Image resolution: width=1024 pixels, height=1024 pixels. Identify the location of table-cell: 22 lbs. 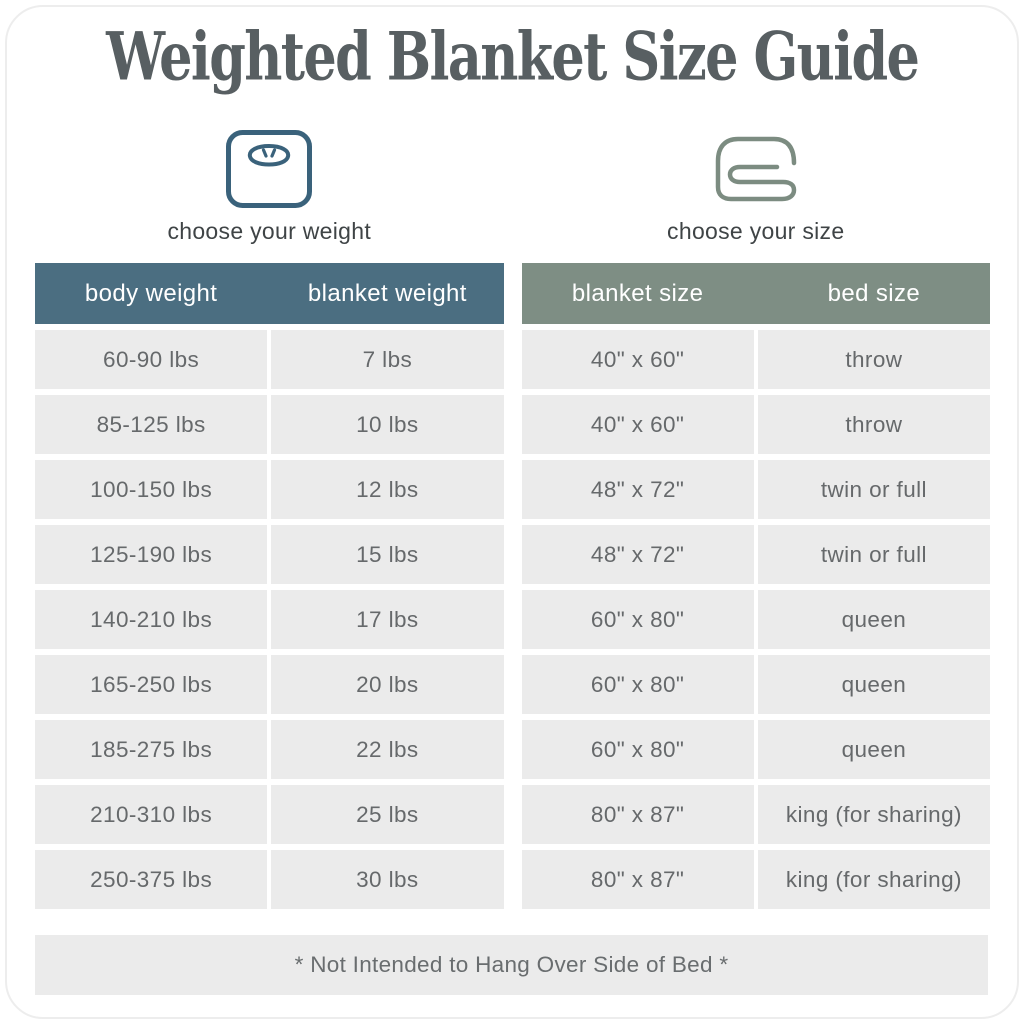
(387, 749).